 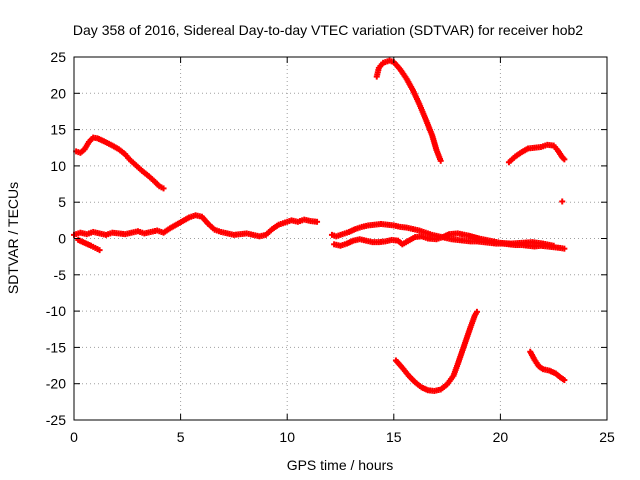 I want to click on y-axis-label: SDTVAR / TECUs, so click(x=13, y=238).